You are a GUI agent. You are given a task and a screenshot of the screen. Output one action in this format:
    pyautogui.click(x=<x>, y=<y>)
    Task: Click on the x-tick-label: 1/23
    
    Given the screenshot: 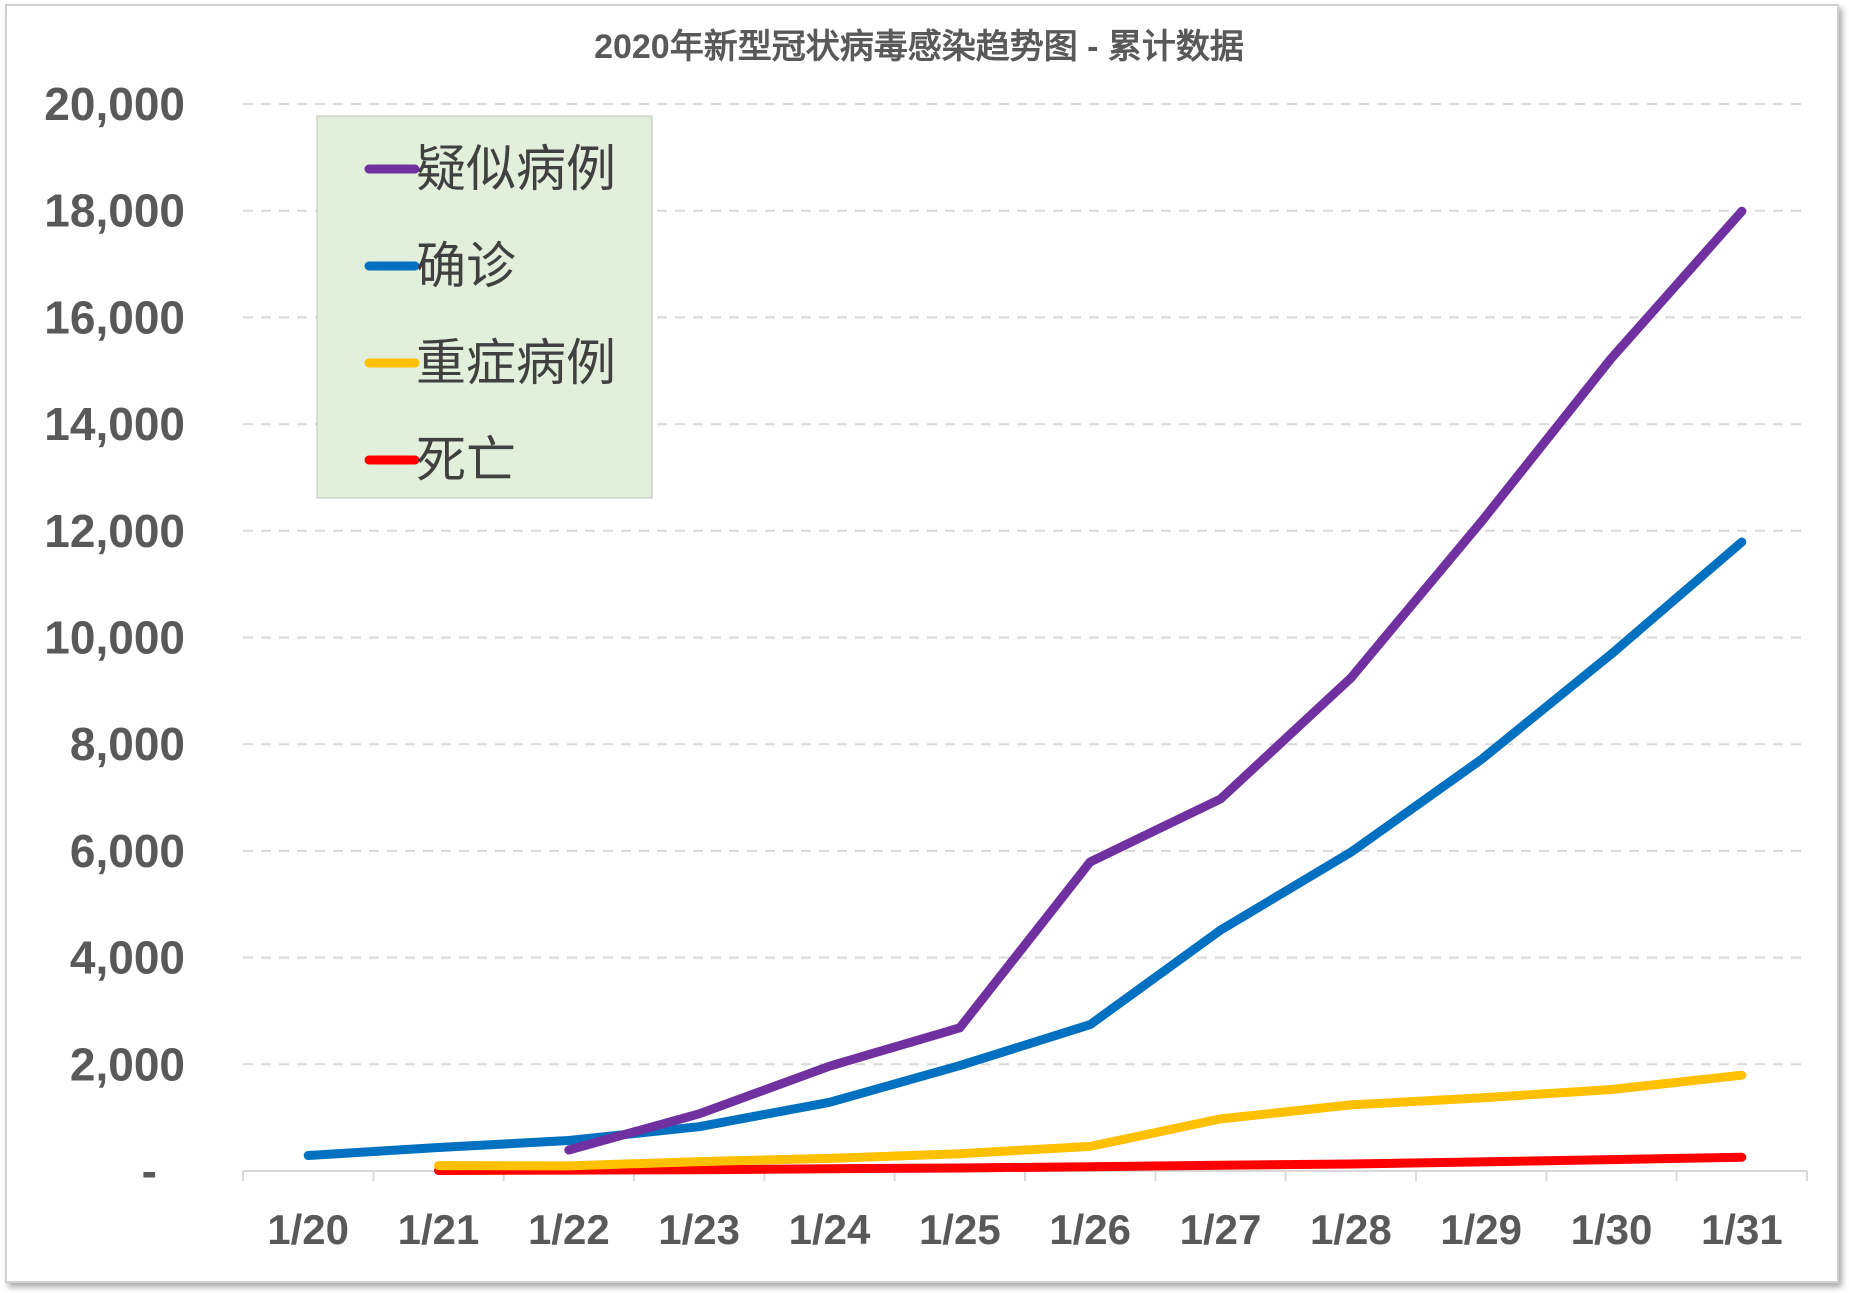 What is the action you would take?
    pyautogui.click(x=699, y=1229)
    